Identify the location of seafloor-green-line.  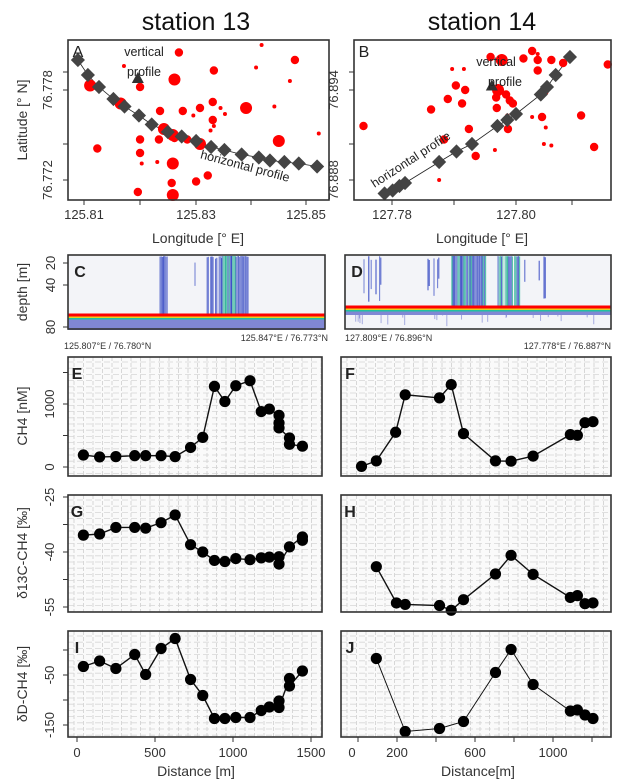
(196, 319).